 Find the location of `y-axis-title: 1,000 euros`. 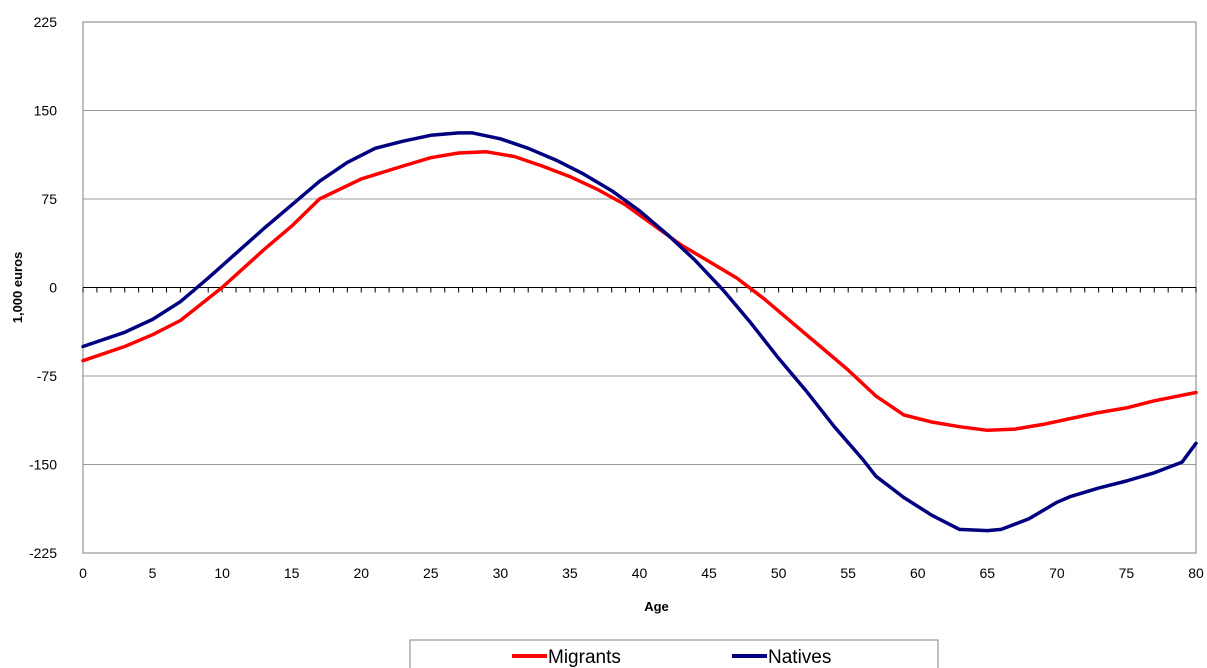

y-axis-title: 1,000 euros is located at coordinates (17, 288).